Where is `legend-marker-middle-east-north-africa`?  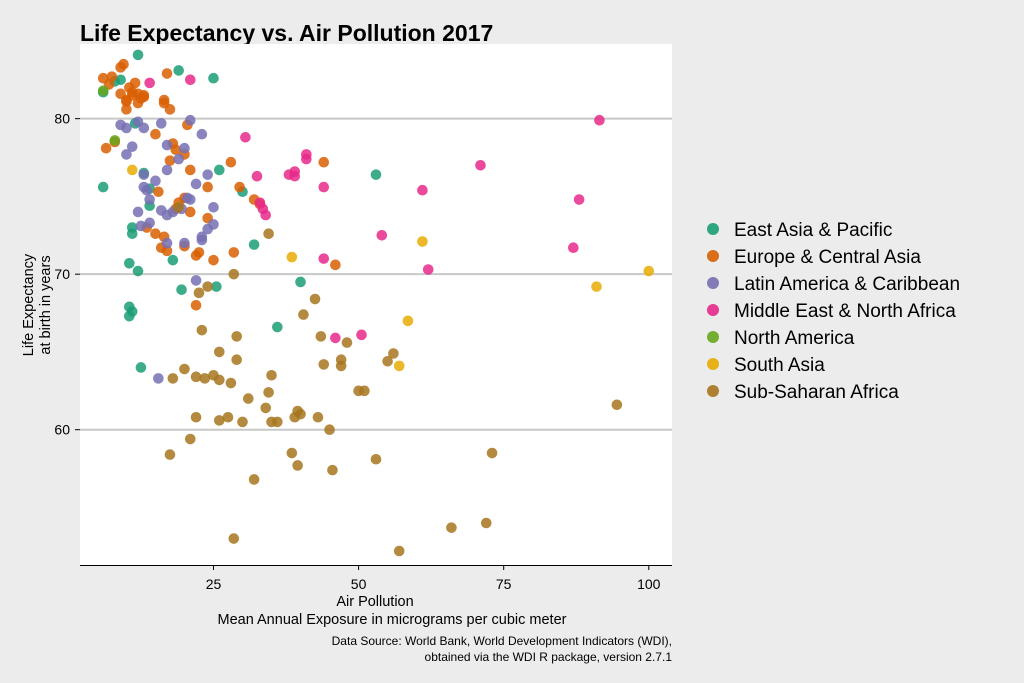 legend-marker-middle-east-north-africa is located at coordinates (713, 310).